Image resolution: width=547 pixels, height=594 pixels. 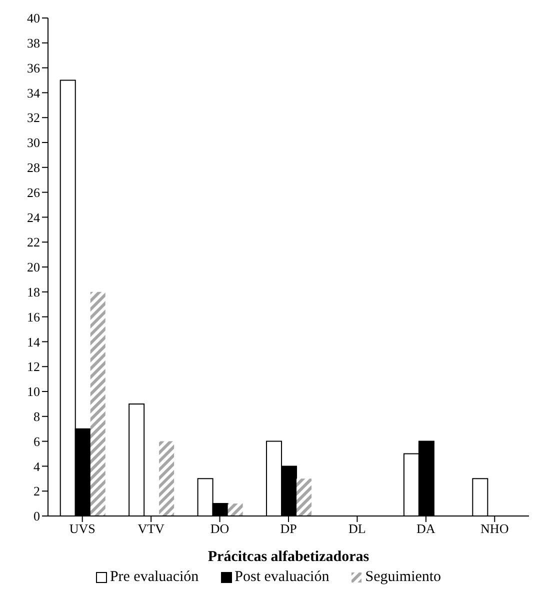 What do you see at coordinates (426, 528) in the screenshot?
I see `x-tick-label: DA` at bounding box center [426, 528].